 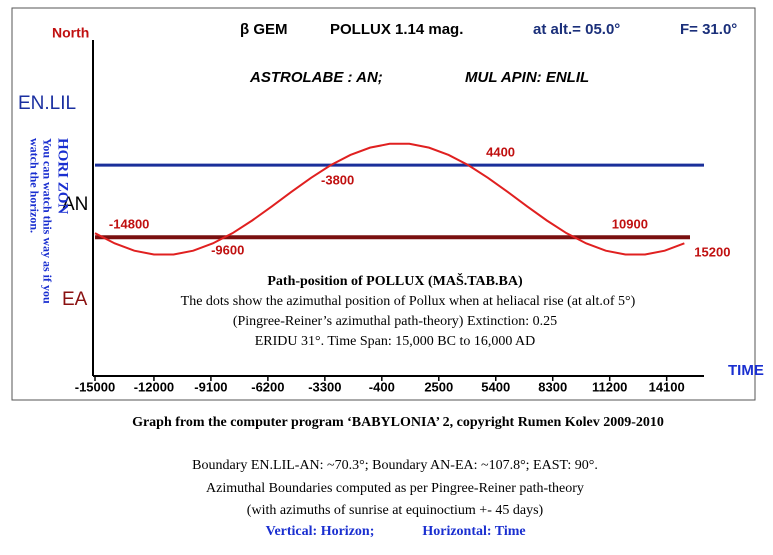 I want to click on subtitle: ASTROLABE : AN;, so click(x=316, y=77).